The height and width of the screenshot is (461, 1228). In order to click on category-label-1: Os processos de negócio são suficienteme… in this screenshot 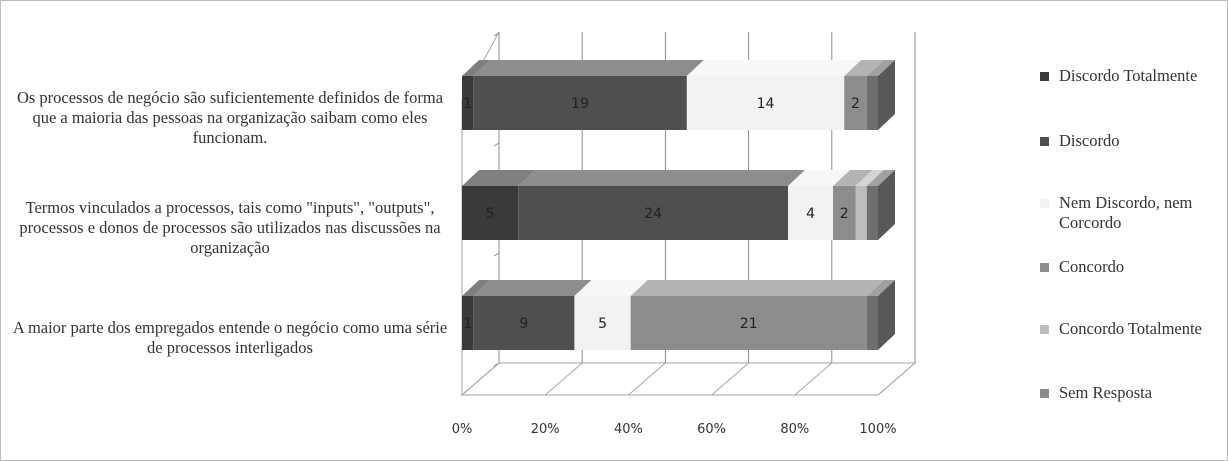, I will do `click(230, 117)`.